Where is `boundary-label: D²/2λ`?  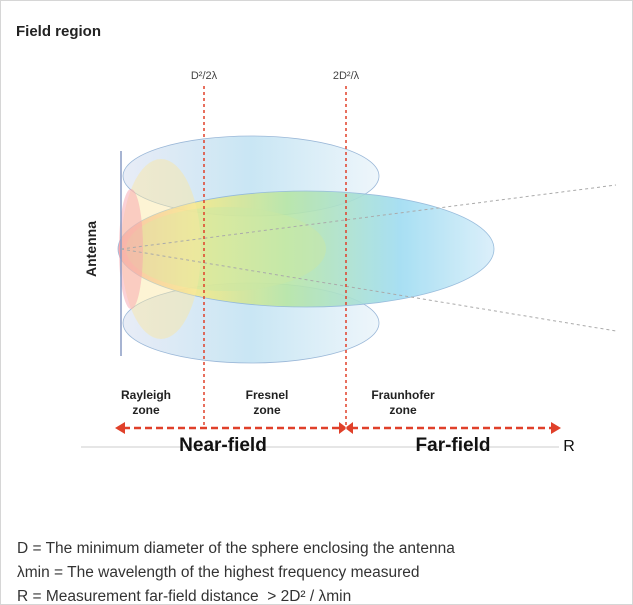
boundary-label: D²/2λ is located at coordinates (204, 76).